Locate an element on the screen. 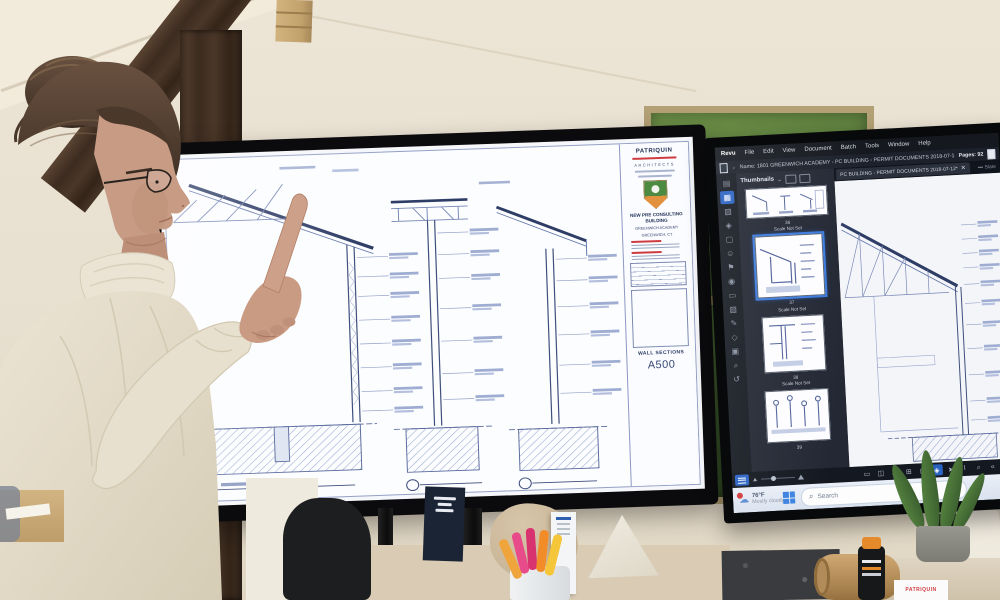 This screenshot has height=600, width=1000. card-text: PATRIQUIN is located at coordinates (921, 590).